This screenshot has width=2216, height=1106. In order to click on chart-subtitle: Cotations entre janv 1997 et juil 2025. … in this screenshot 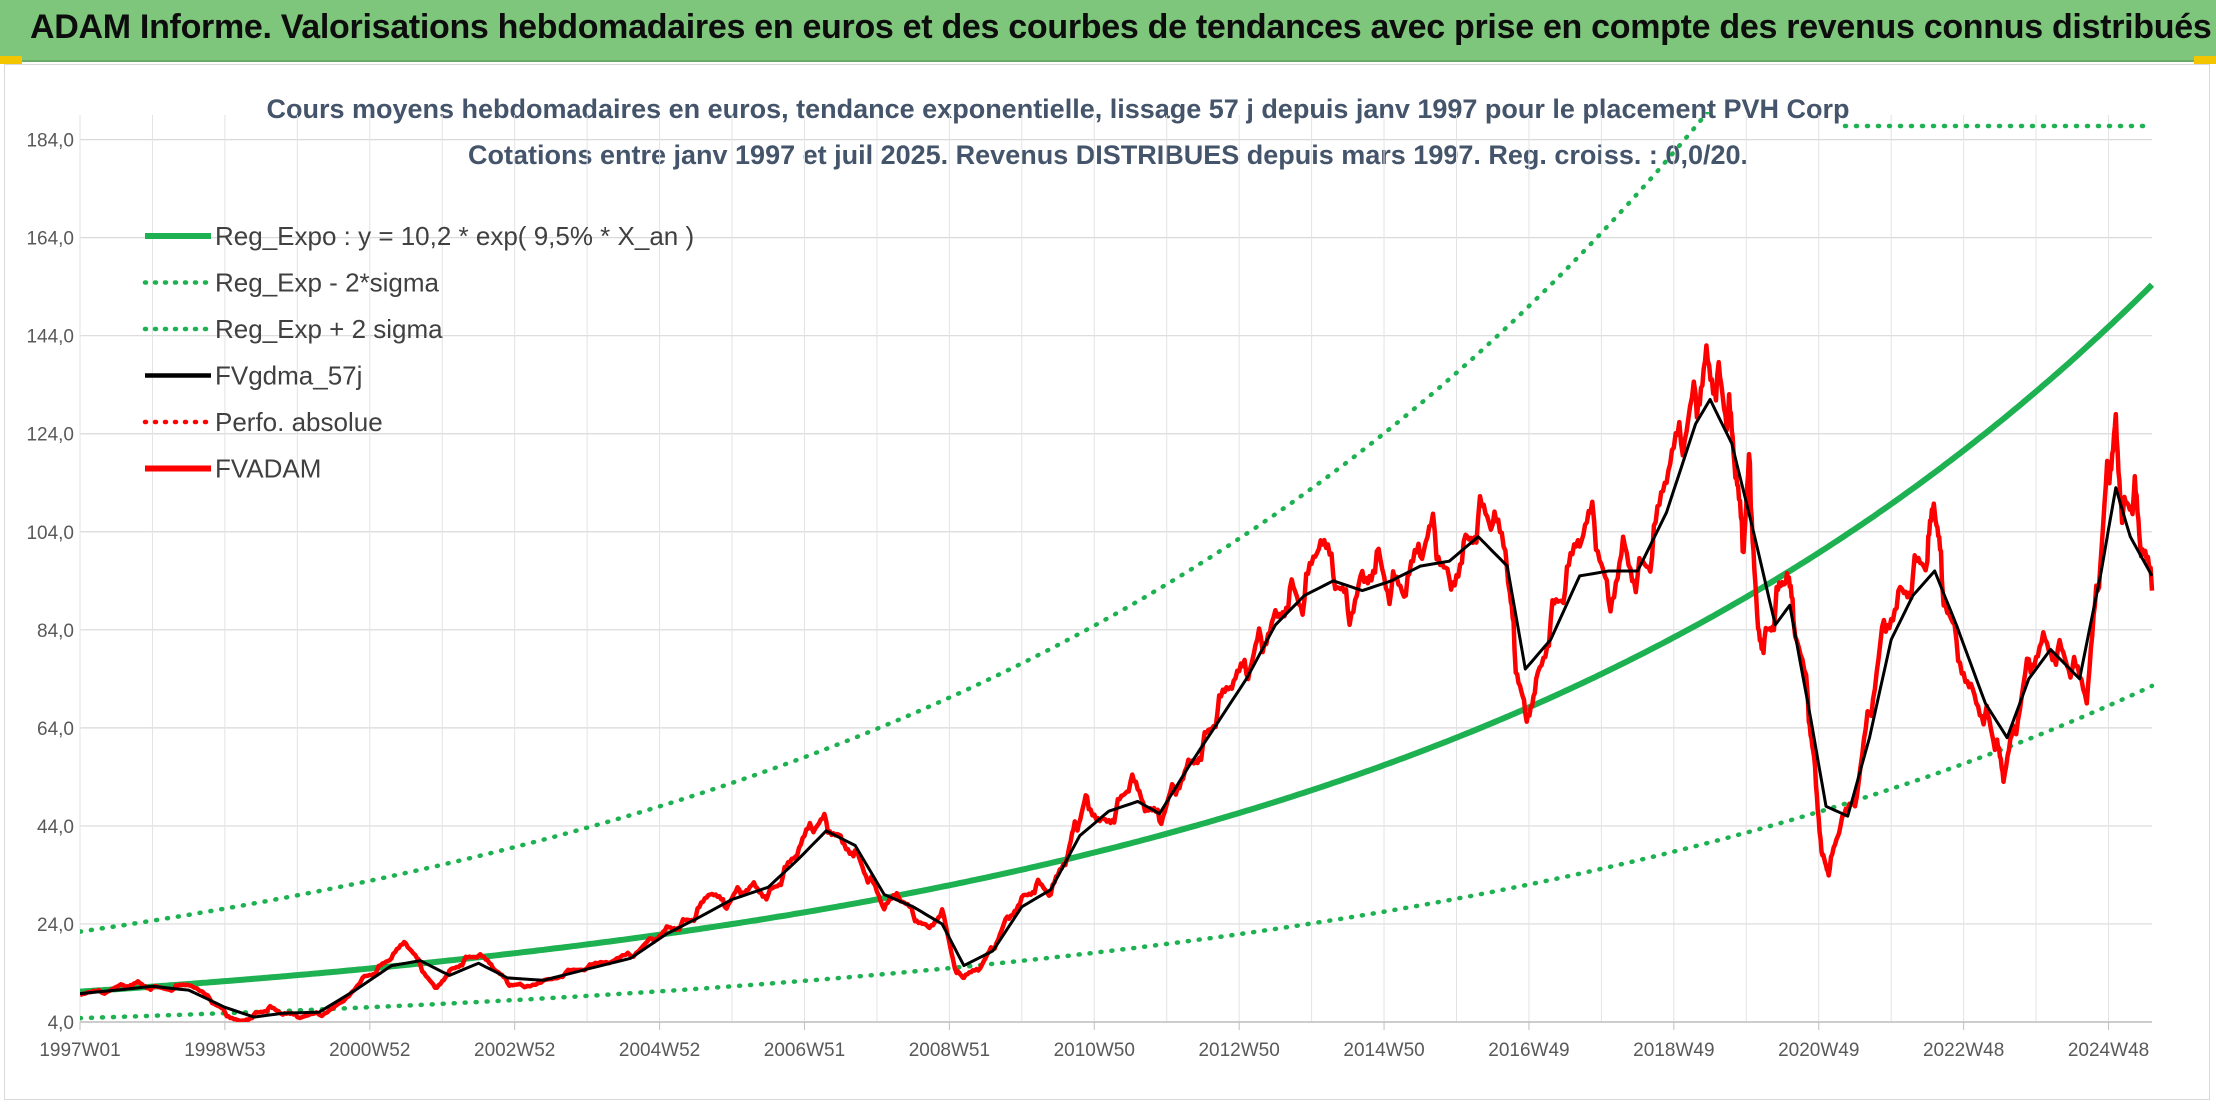, I will do `click(1107, 155)`.